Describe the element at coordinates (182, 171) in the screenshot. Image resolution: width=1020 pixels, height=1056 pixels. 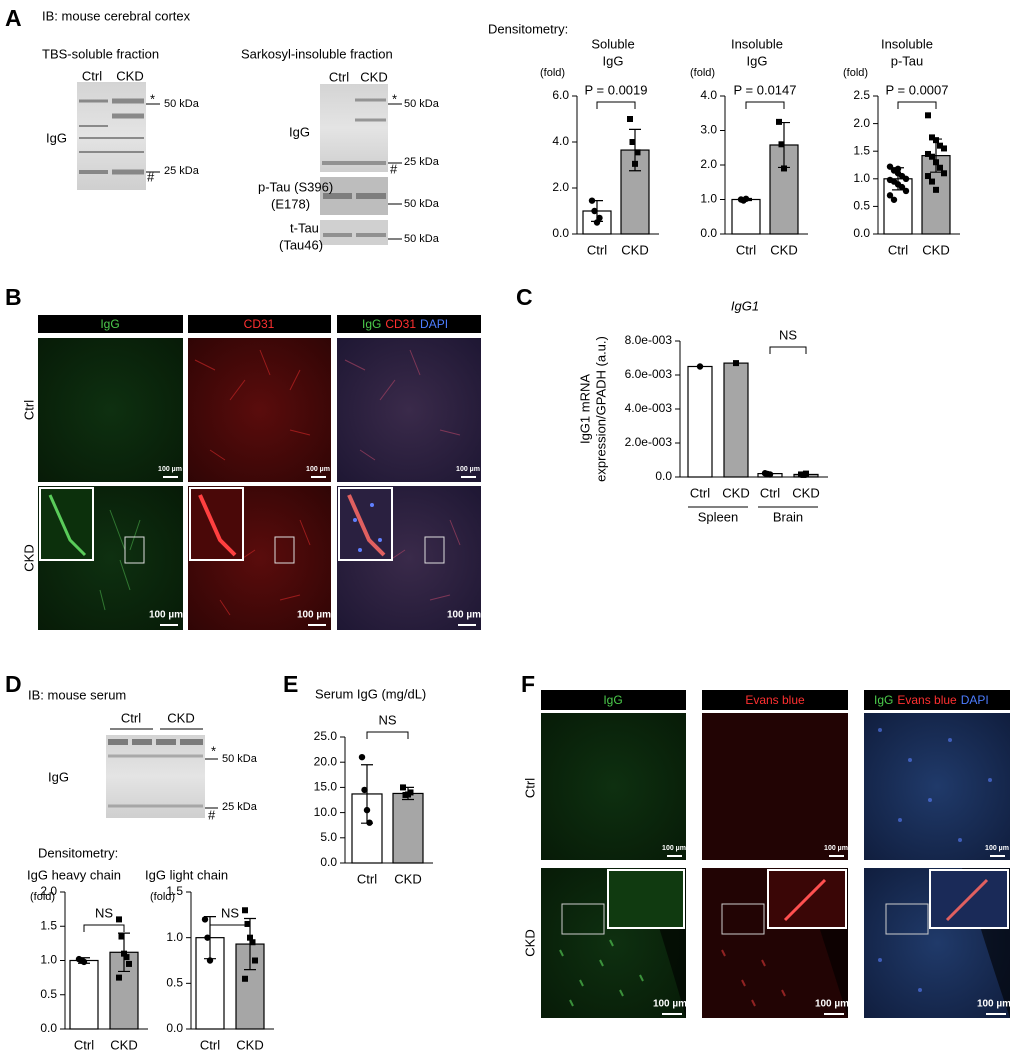
I see `marker-label: 25 kDa` at that location.